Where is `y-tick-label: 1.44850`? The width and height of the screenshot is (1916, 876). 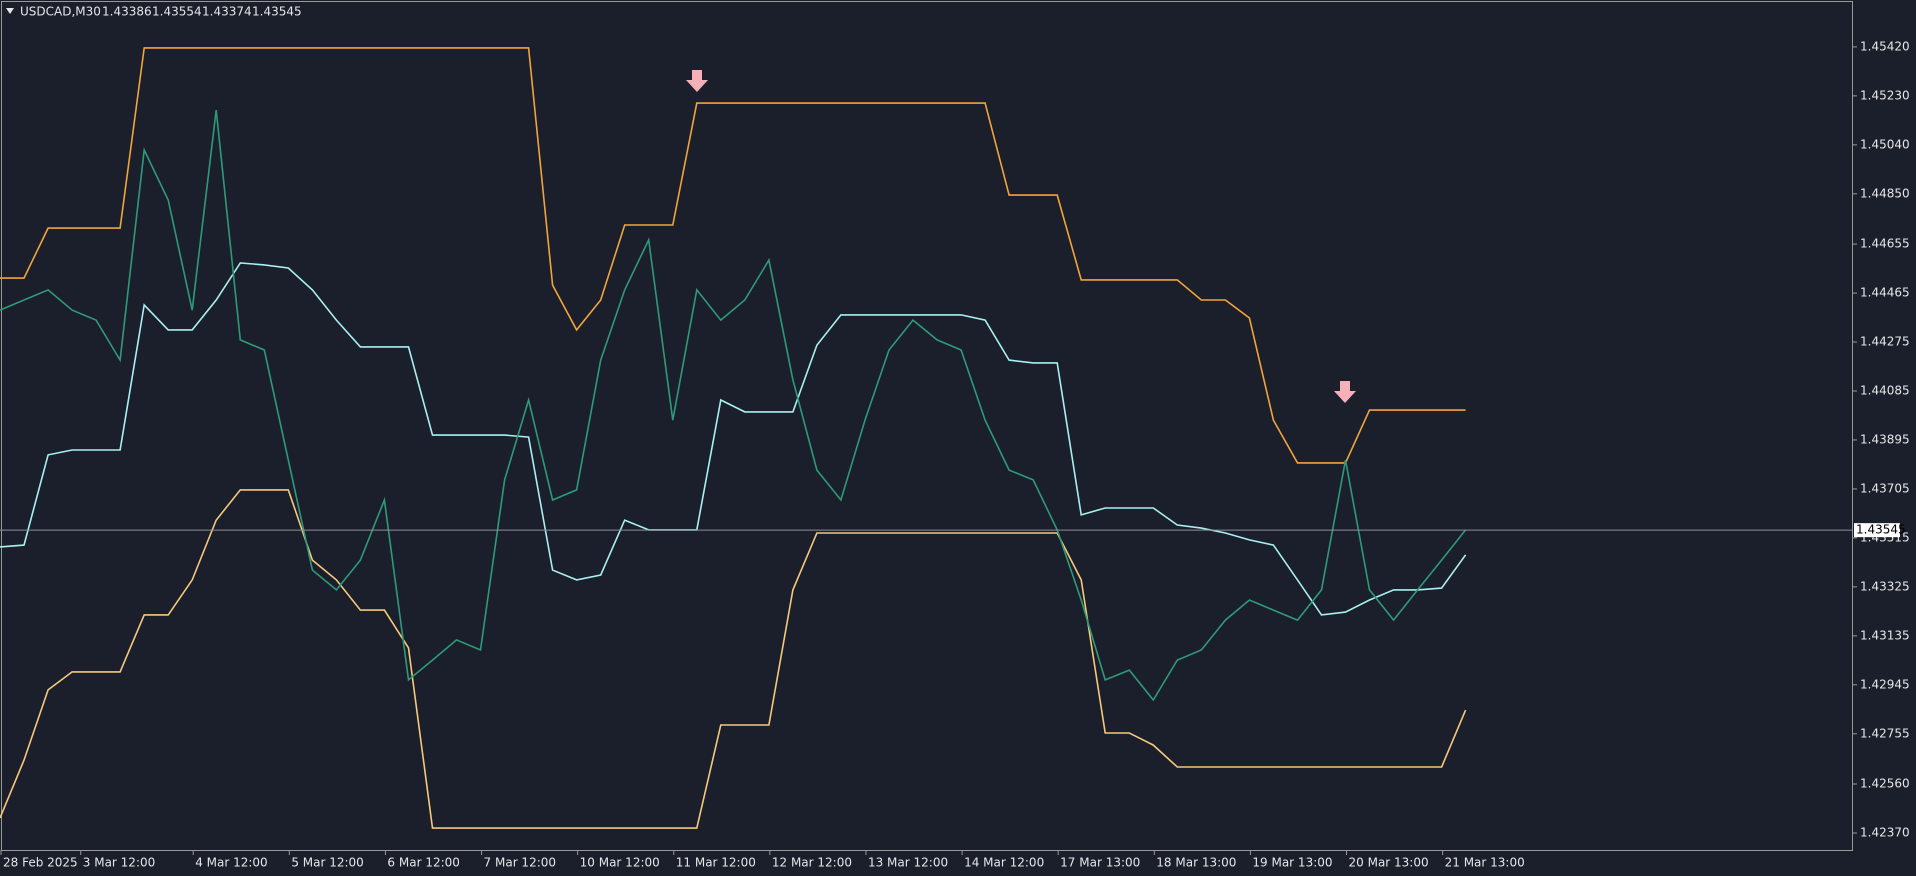
y-tick-label: 1.44850 is located at coordinates (1885, 193).